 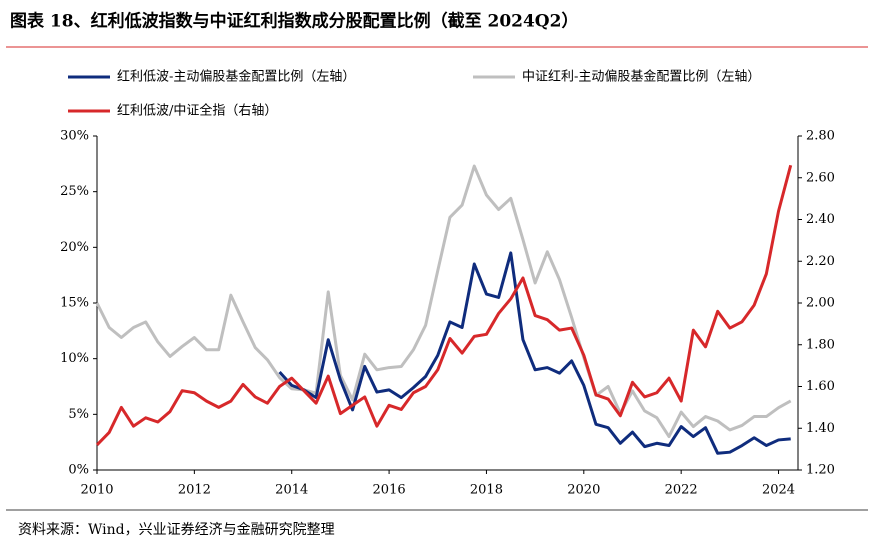 What do you see at coordinates (236, 77) in the screenshot?
I see `legend-label: 红利低波-主动偏股基金配置比例（左轴）` at bounding box center [236, 77].